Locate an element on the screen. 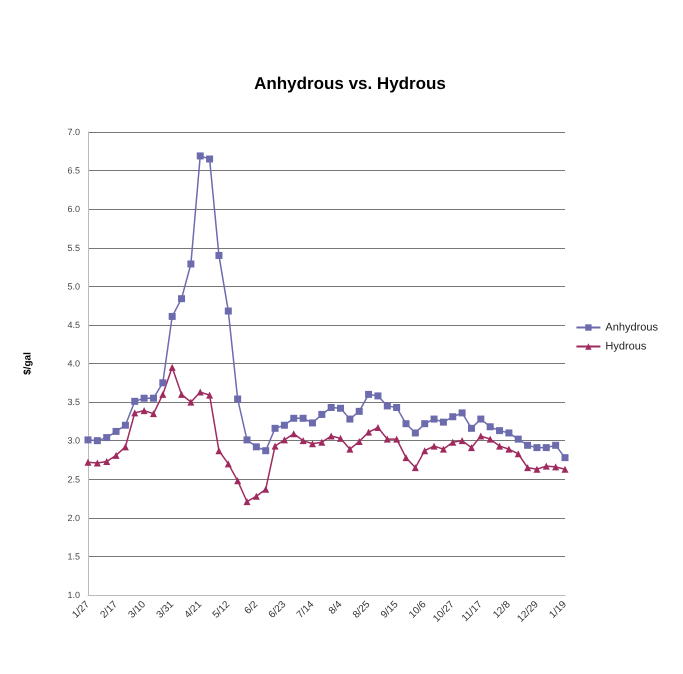 This screenshot has height=674, width=683. x-tick-label: 3/31 is located at coordinates (165, 609).